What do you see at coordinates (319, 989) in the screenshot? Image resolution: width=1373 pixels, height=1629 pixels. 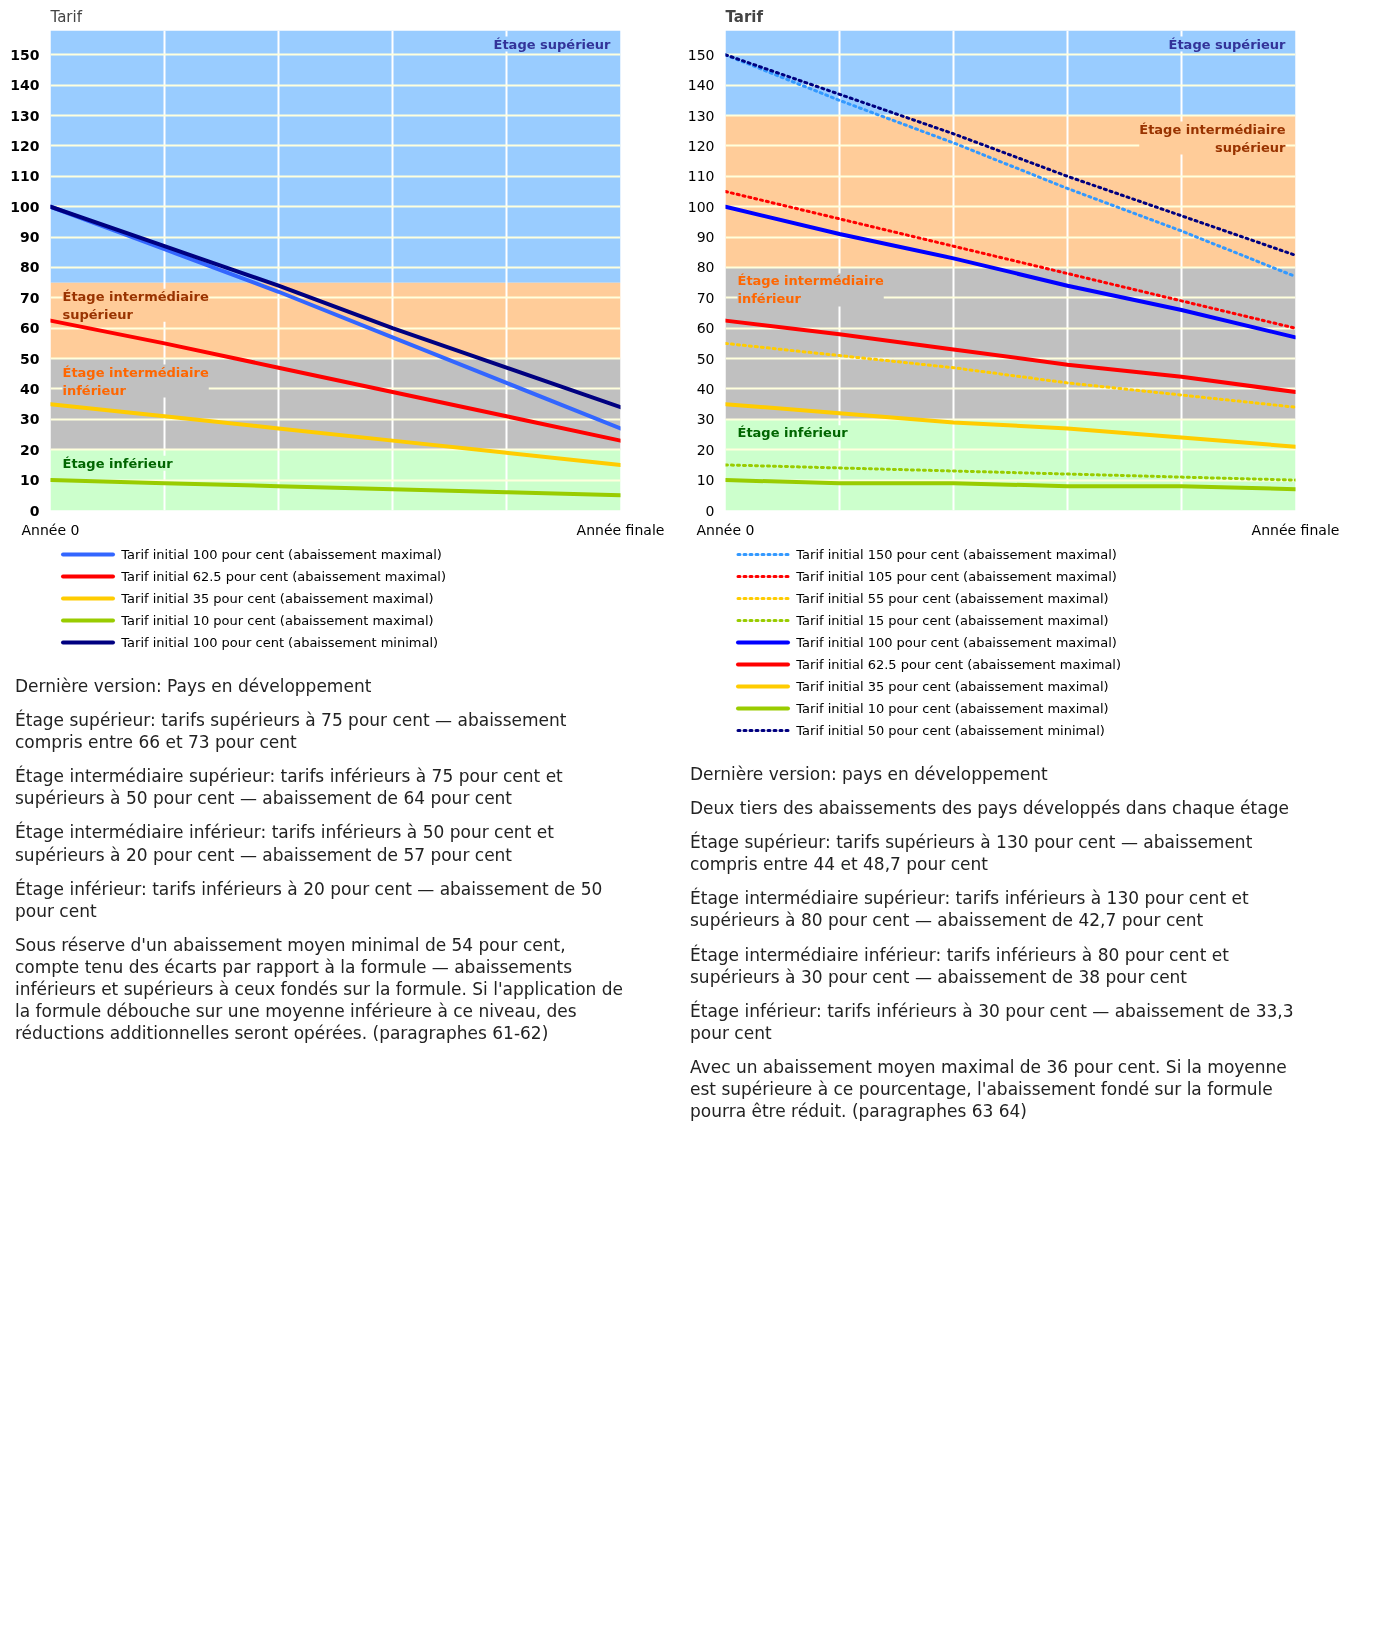 I see `text: Sous réserve d'un abaissement moyen minimal de 54 pour cent, compte tenu des écarts par rapport à la formule — abaissements inférieurs et supérieurs à ceux fondés sur la formule. Si l'application de la formule débouche sur une moyenne inférieure à ce niveau, des réductions additionnelles seront opérées. (paragraphes 61-62)` at bounding box center [319, 989].